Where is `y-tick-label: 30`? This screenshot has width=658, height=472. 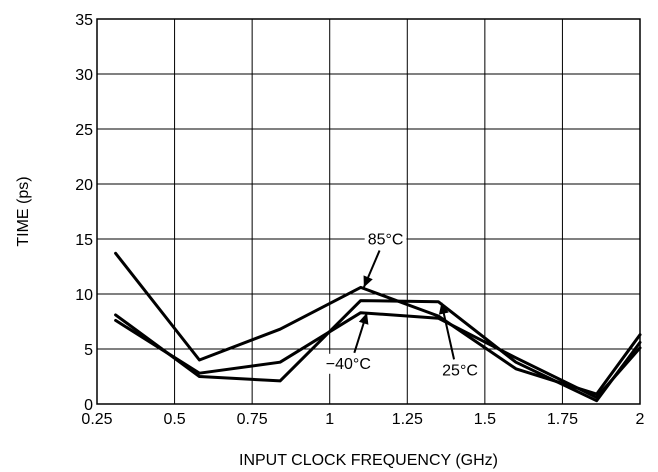 y-tick-label: 30 is located at coordinates (84, 75).